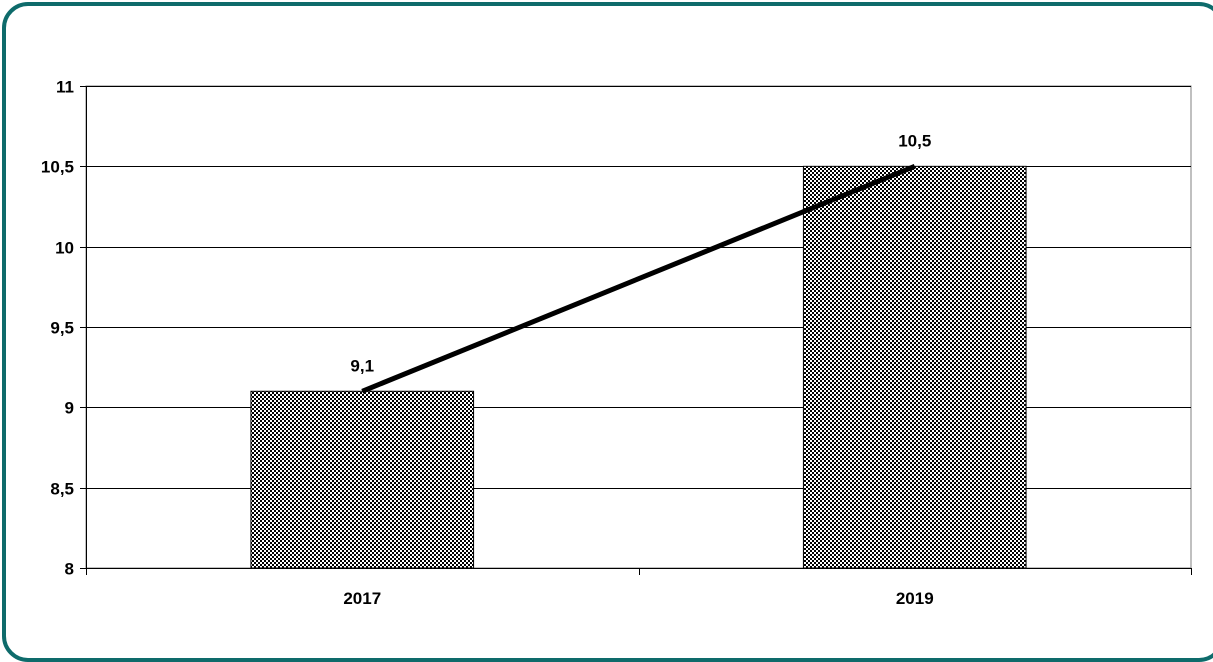  What do you see at coordinates (915, 598) in the screenshot?
I see `x-tick-label: 2019` at bounding box center [915, 598].